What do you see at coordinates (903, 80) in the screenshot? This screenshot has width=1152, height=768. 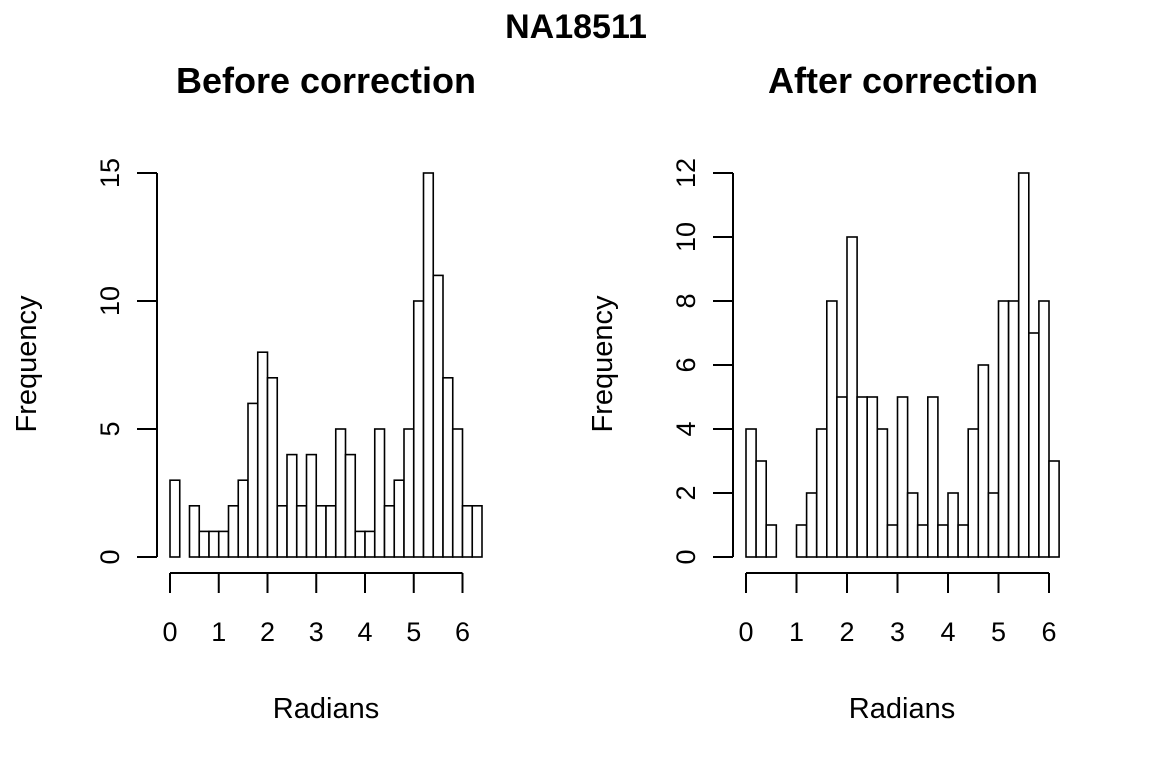 I see `panel-title: After correction` at bounding box center [903, 80].